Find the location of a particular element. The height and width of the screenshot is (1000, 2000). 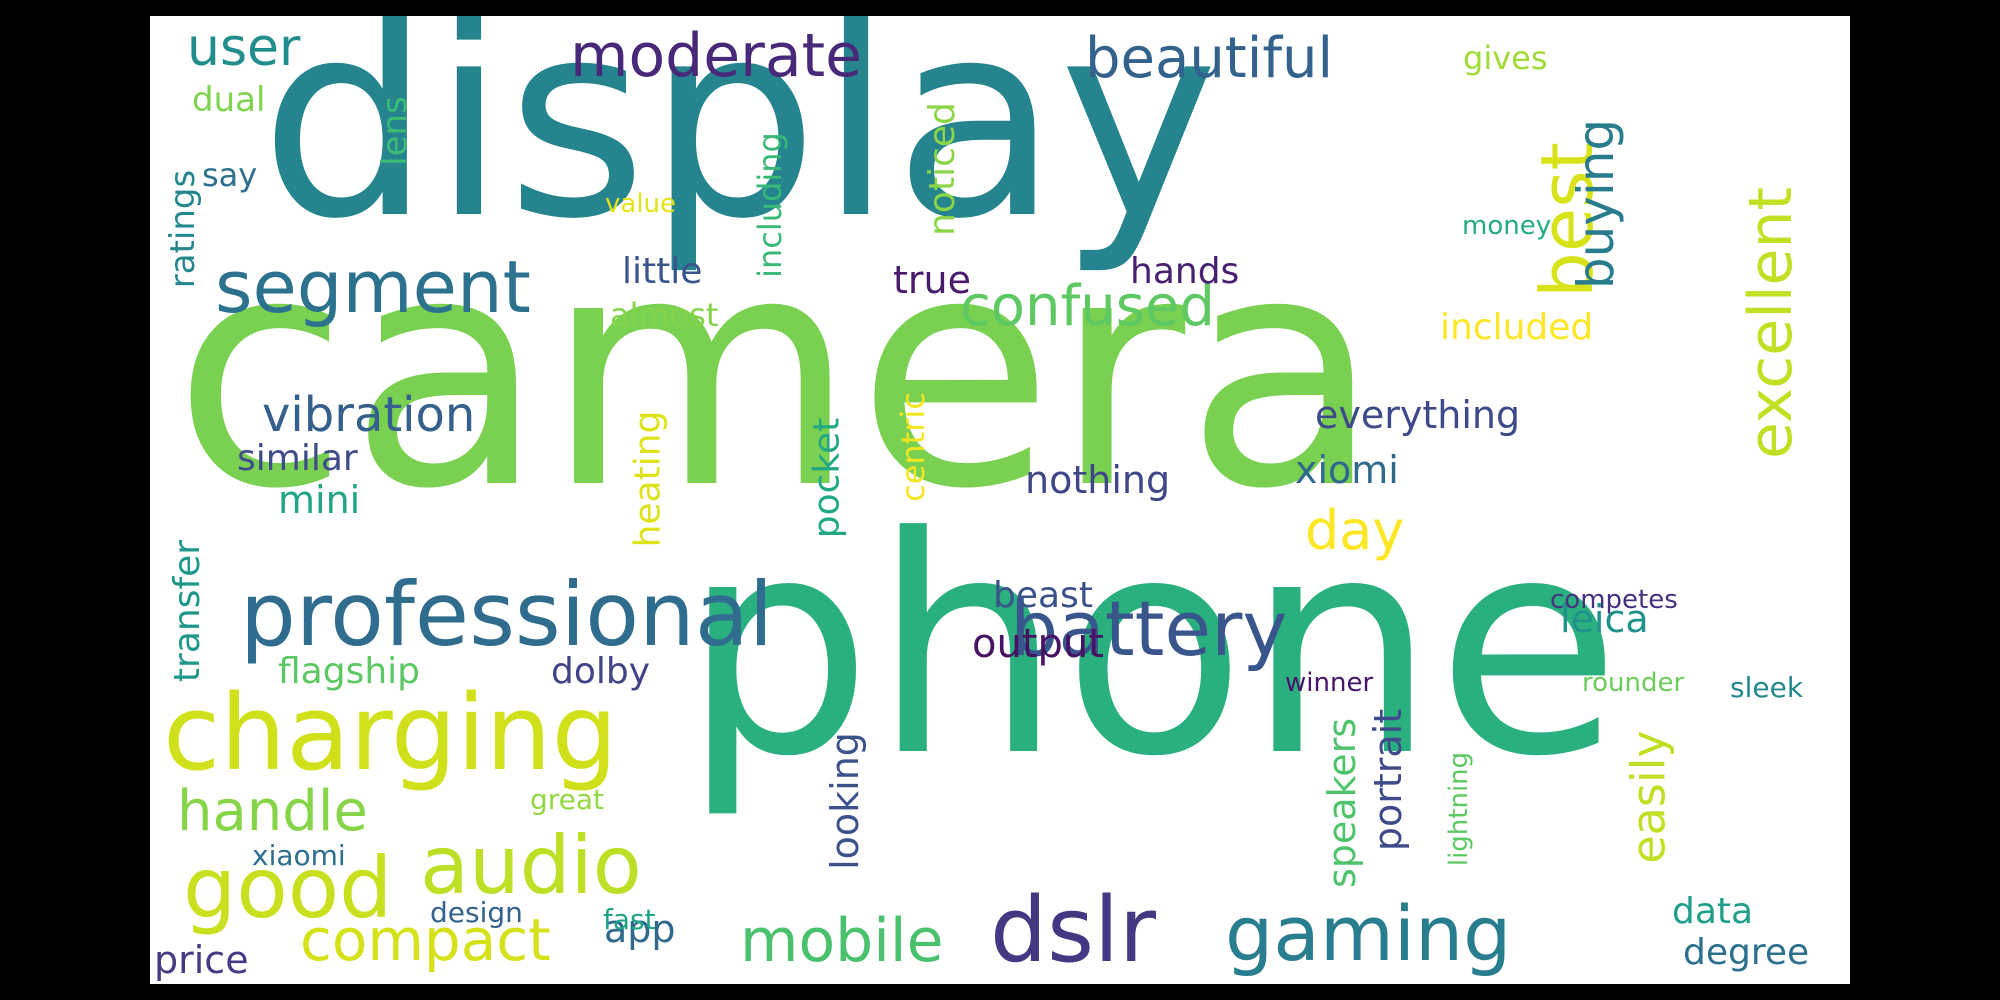

word-including: including is located at coordinates (769, 205).